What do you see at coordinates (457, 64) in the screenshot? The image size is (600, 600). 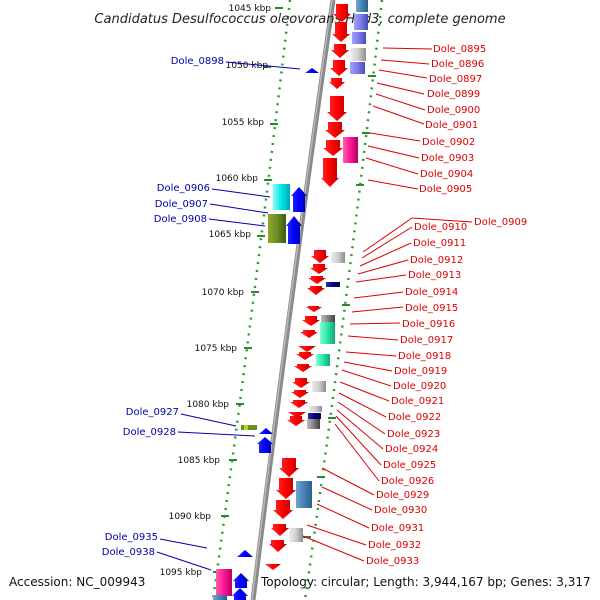 I see `gene-label: Dole_0896` at bounding box center [457, 64].